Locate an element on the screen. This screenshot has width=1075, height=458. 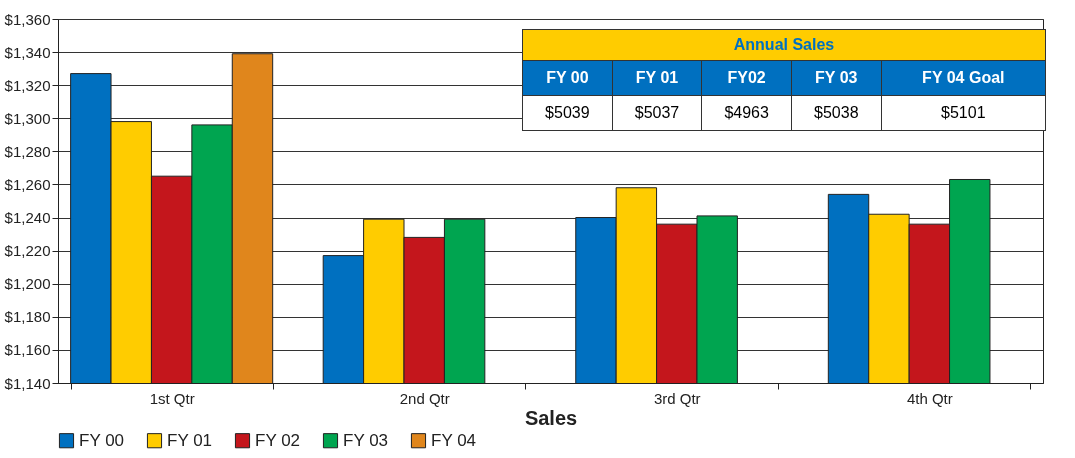
y-tick-label: $1,140 is located at coordinates (27, 383).